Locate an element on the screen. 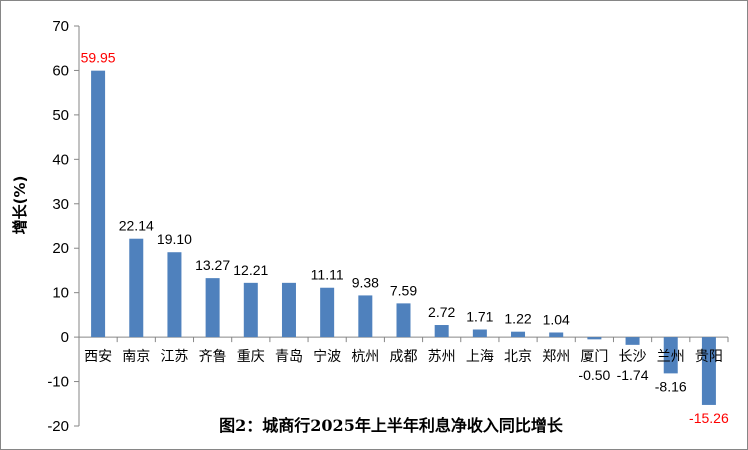 The width and height of the screenshot is (748, 450). data-label: 22.14 is located at coordinates (136, 226).